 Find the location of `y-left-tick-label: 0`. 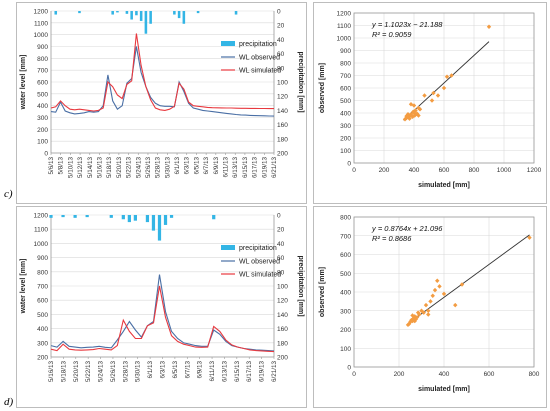

y-left-tick-label: 0 is located at coordinates (46, 154).